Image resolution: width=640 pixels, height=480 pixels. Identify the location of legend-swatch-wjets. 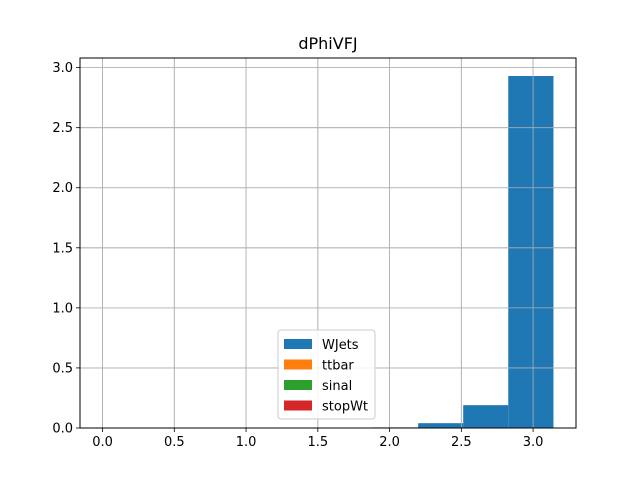
(298, 344).